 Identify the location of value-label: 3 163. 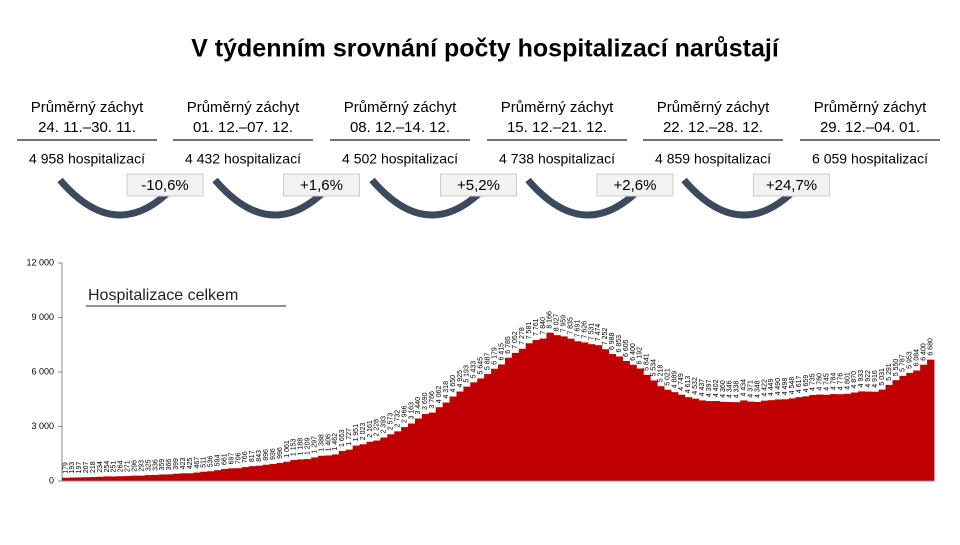
(411, 411).